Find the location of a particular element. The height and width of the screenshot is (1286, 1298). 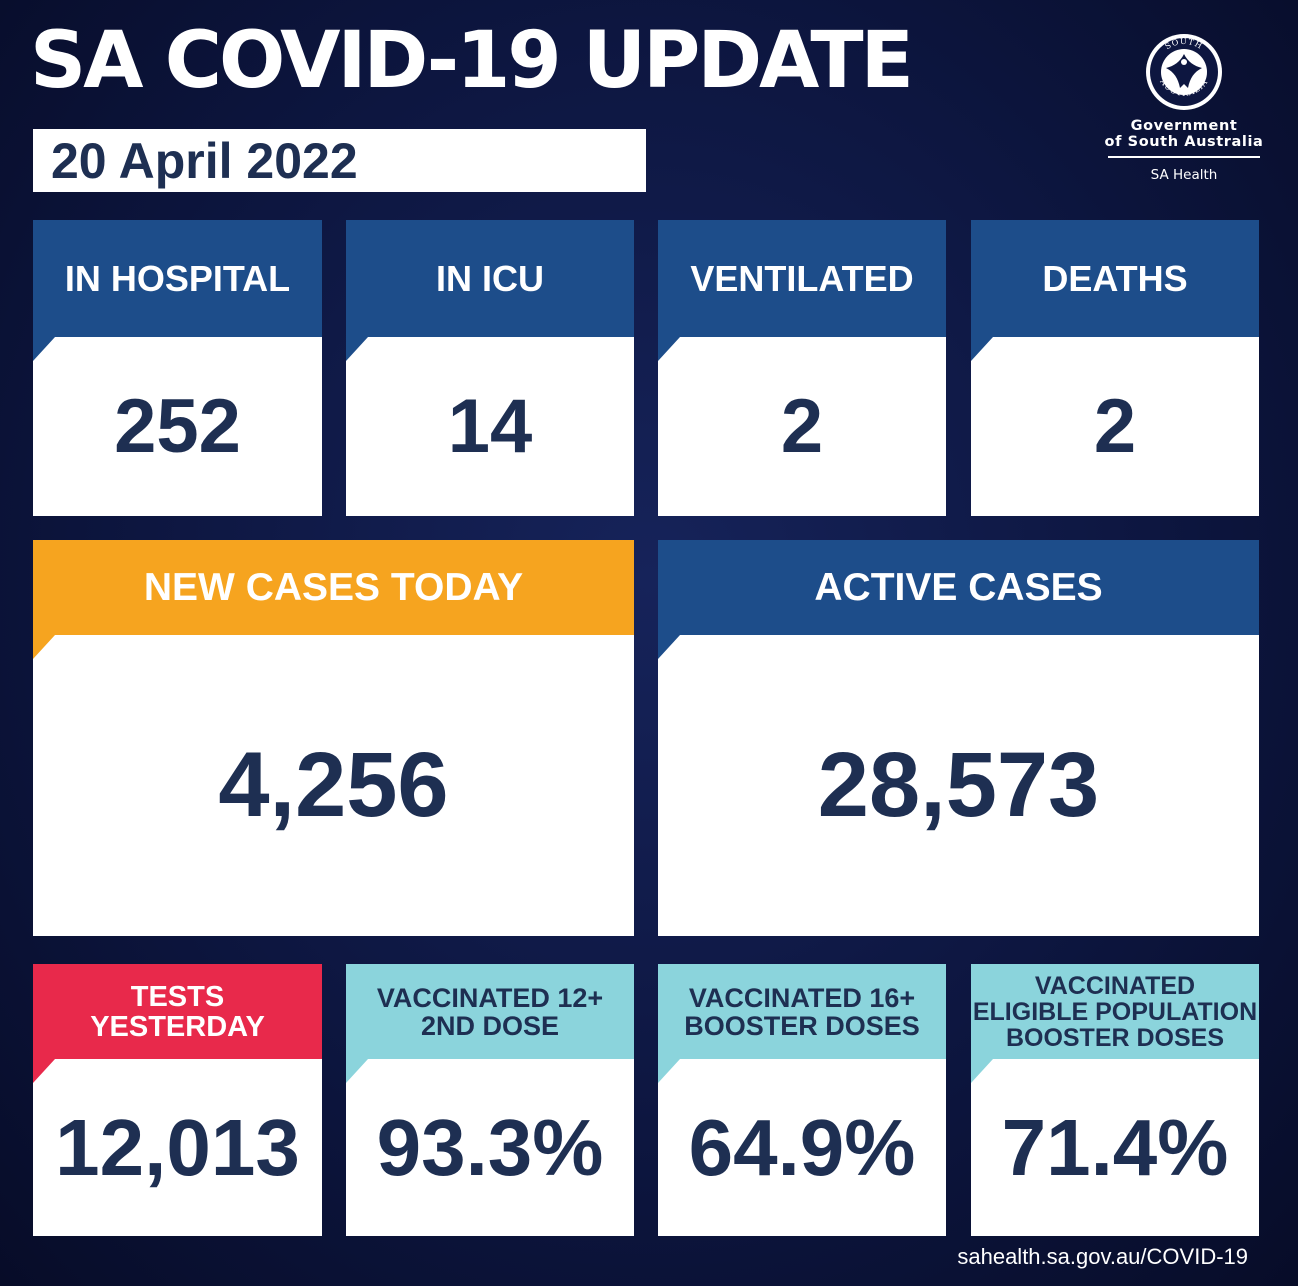

active-cases-value-box: 28,573 is located at coordinates (958, 785).